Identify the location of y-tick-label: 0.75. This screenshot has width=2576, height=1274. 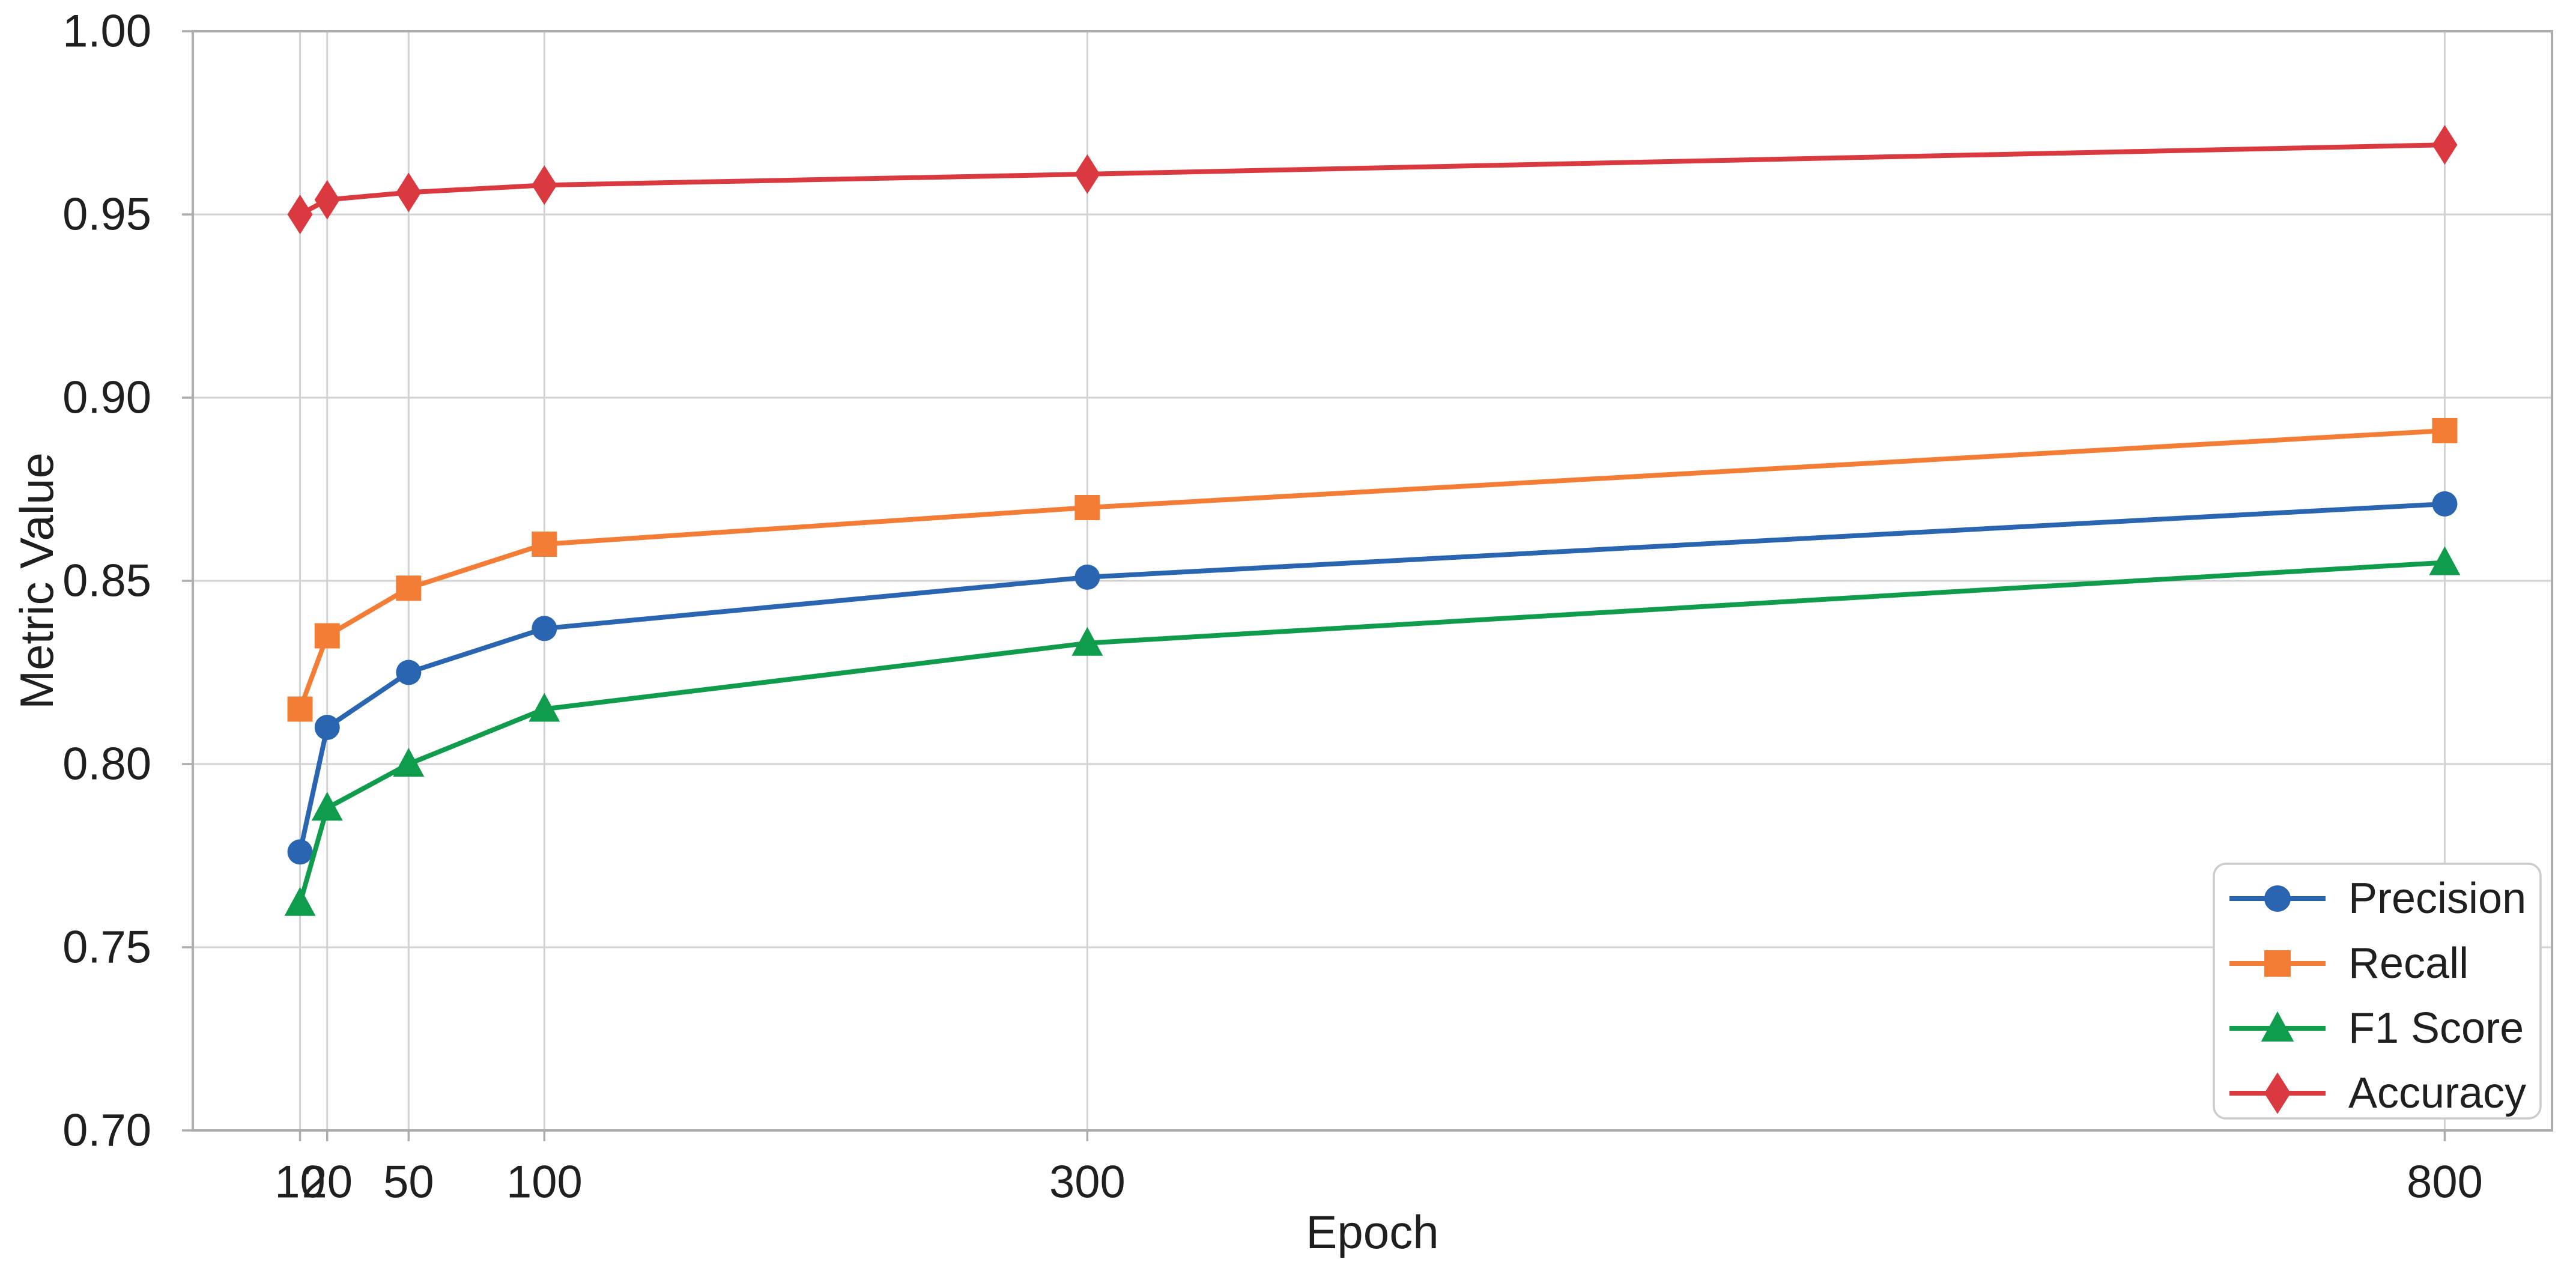
(106, 948).